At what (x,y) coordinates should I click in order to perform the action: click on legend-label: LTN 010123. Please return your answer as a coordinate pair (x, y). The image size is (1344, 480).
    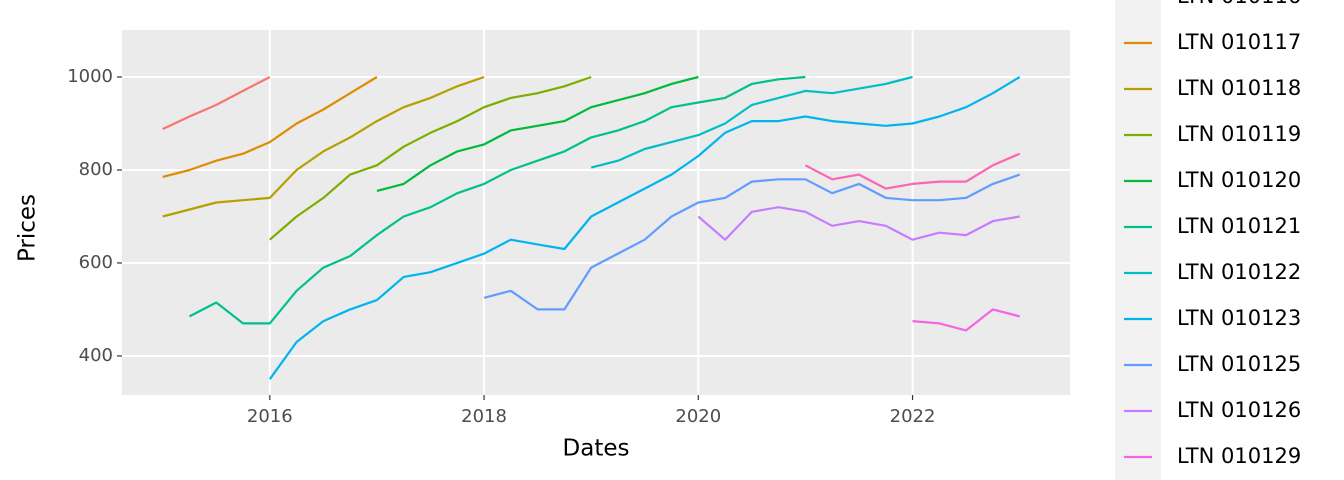
    Looking at the image, I should click on (1239, 318).